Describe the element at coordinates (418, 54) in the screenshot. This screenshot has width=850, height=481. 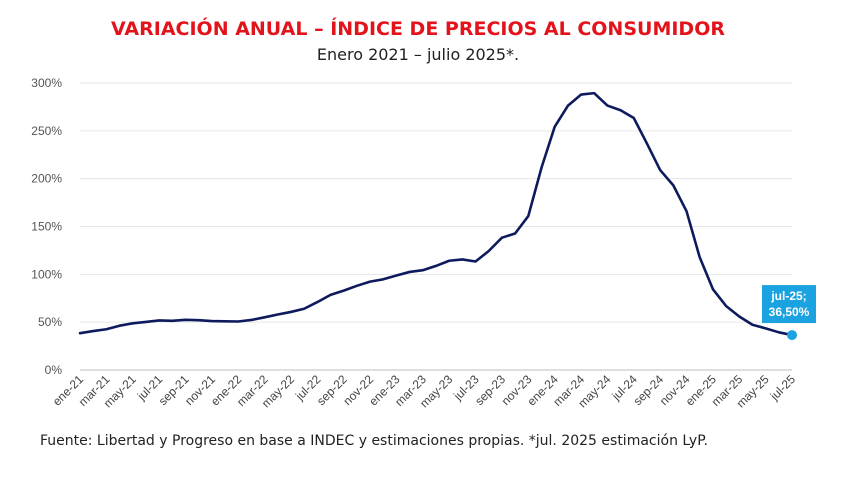
I see `chart-subtitle: Enero 2021 – julio 2025*.` at that location.